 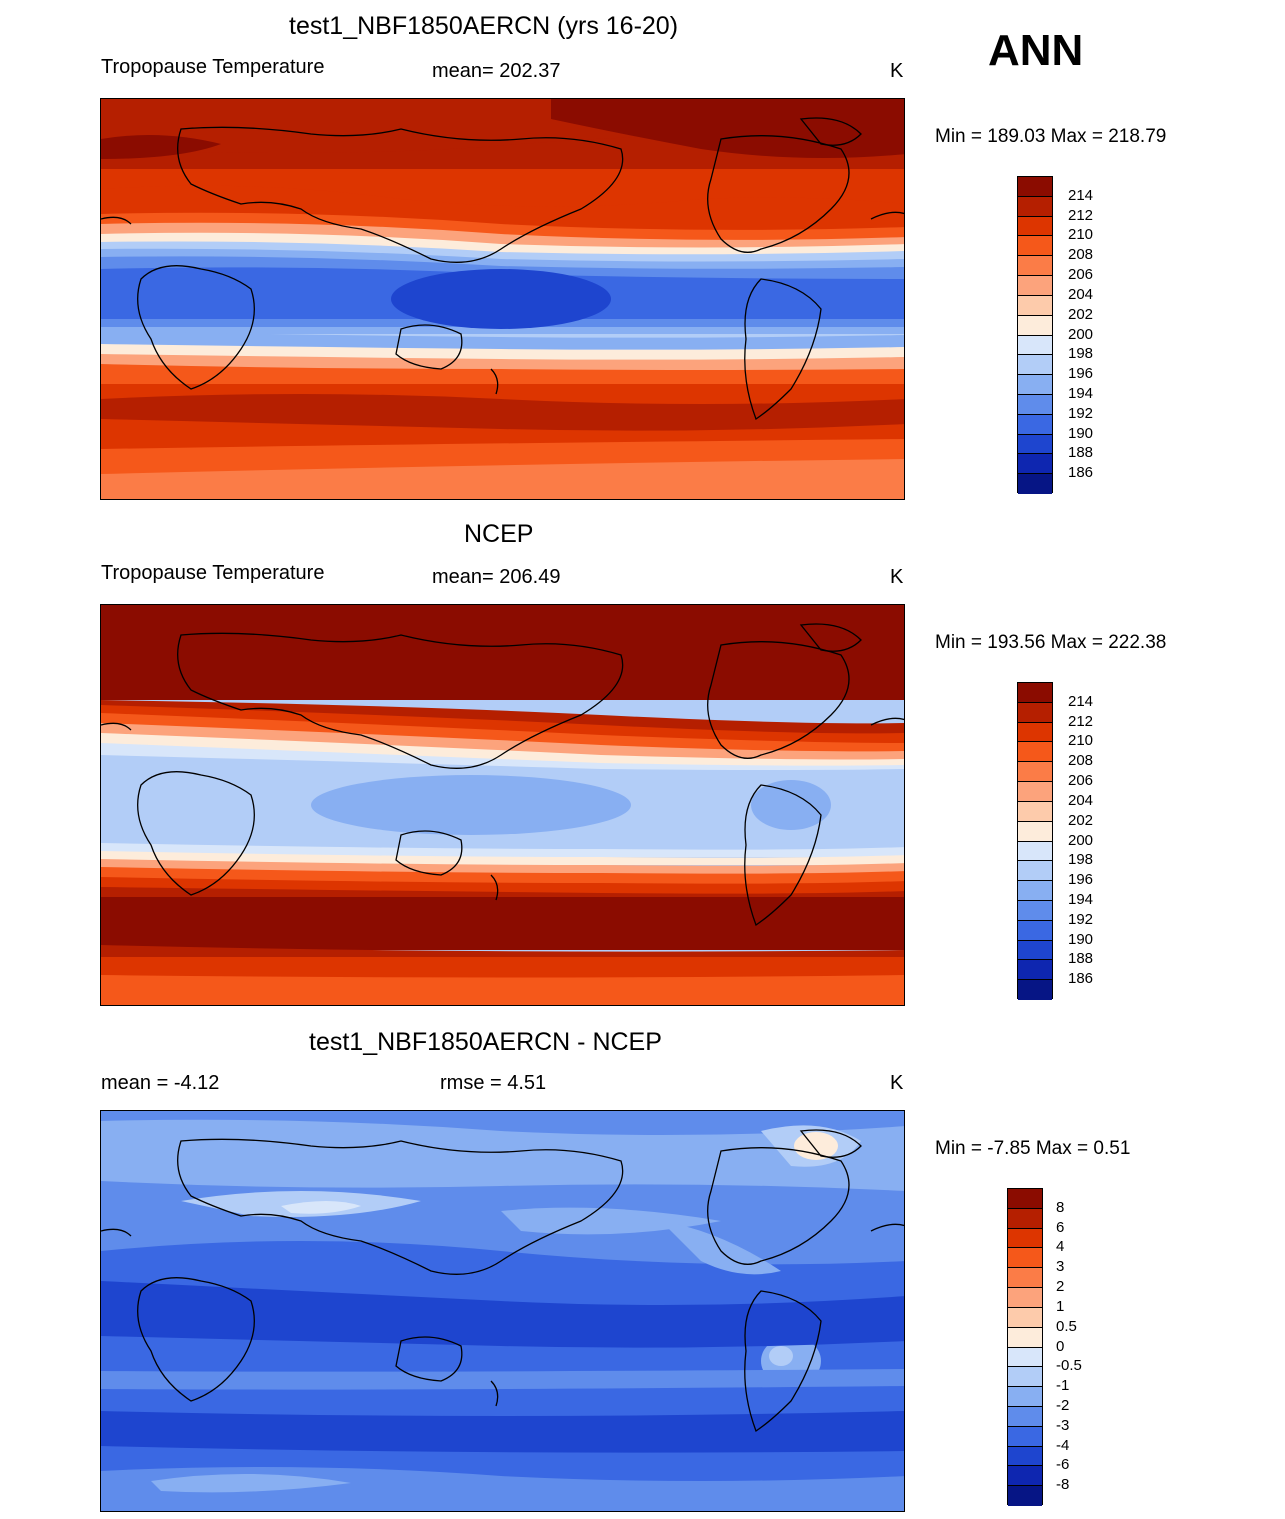 What do you see at coordinates (1051, 136) in the screenshot?
I see `panel-1-minmax: Min = 189.03 Max = 218.79` at bounding box center [1051, 136].